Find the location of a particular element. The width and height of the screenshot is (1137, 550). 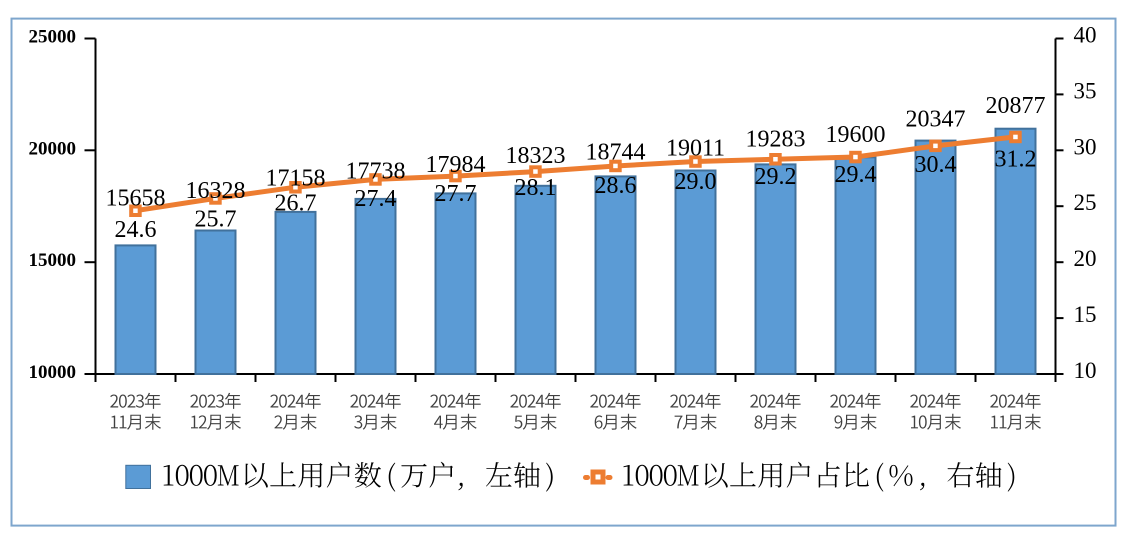

svg-text: 29.2 is located at coordinates (776, 177).